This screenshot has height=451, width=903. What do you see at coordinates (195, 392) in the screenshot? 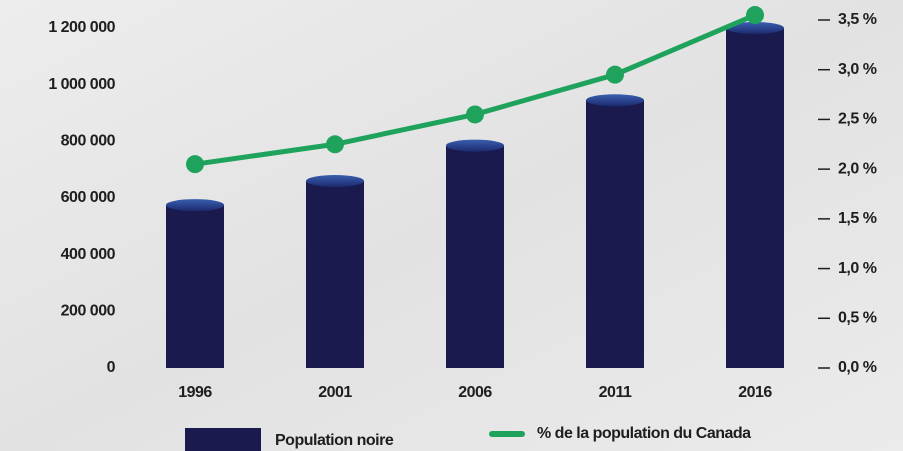
I see `x-tick-label: 1996` at bounding box center [195, 392].